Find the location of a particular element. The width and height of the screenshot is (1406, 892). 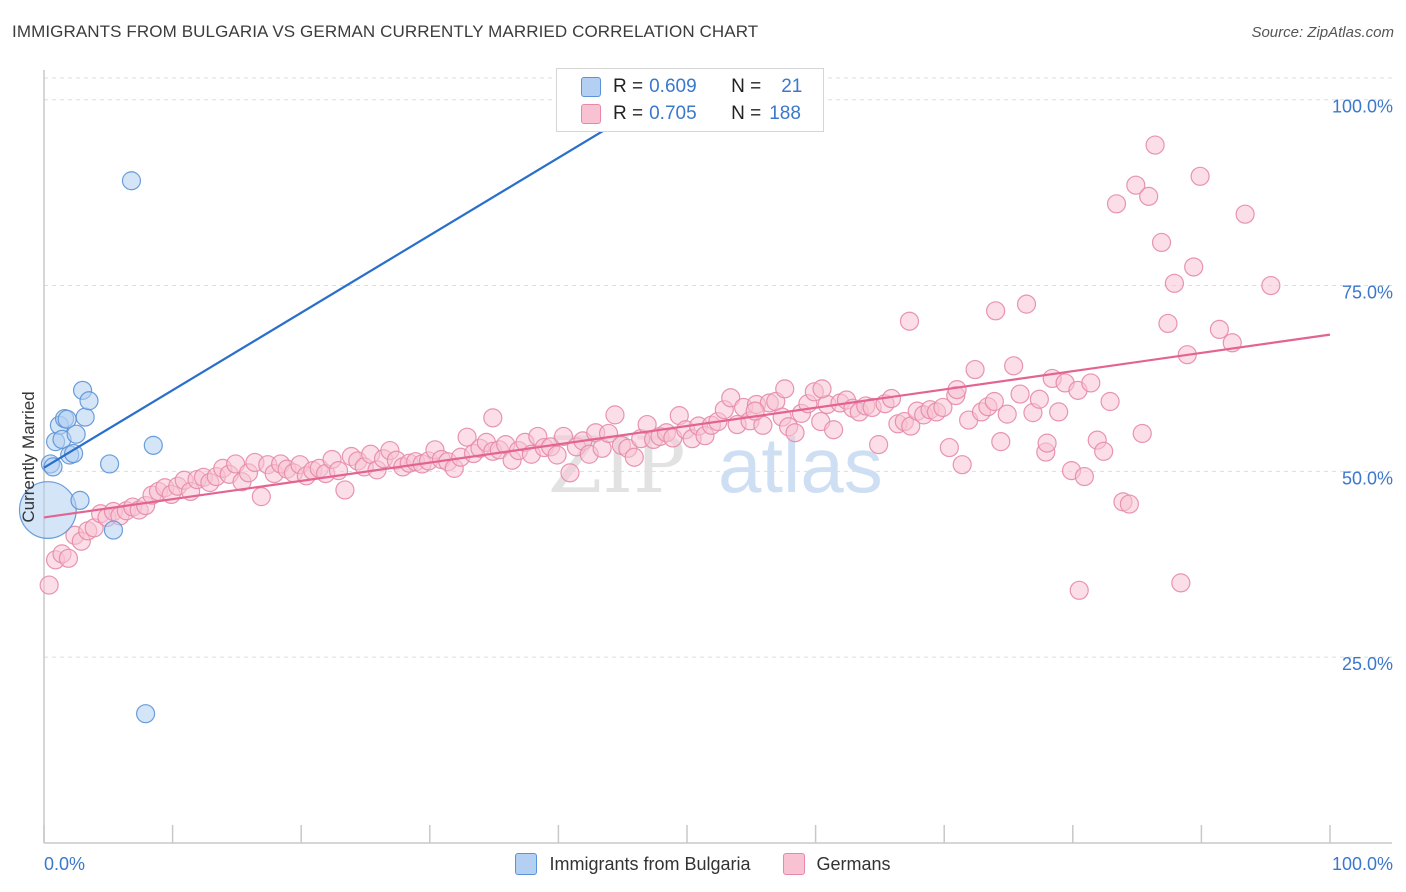

y-tick-label: 75.0% is located at coordinates (1367, 293).